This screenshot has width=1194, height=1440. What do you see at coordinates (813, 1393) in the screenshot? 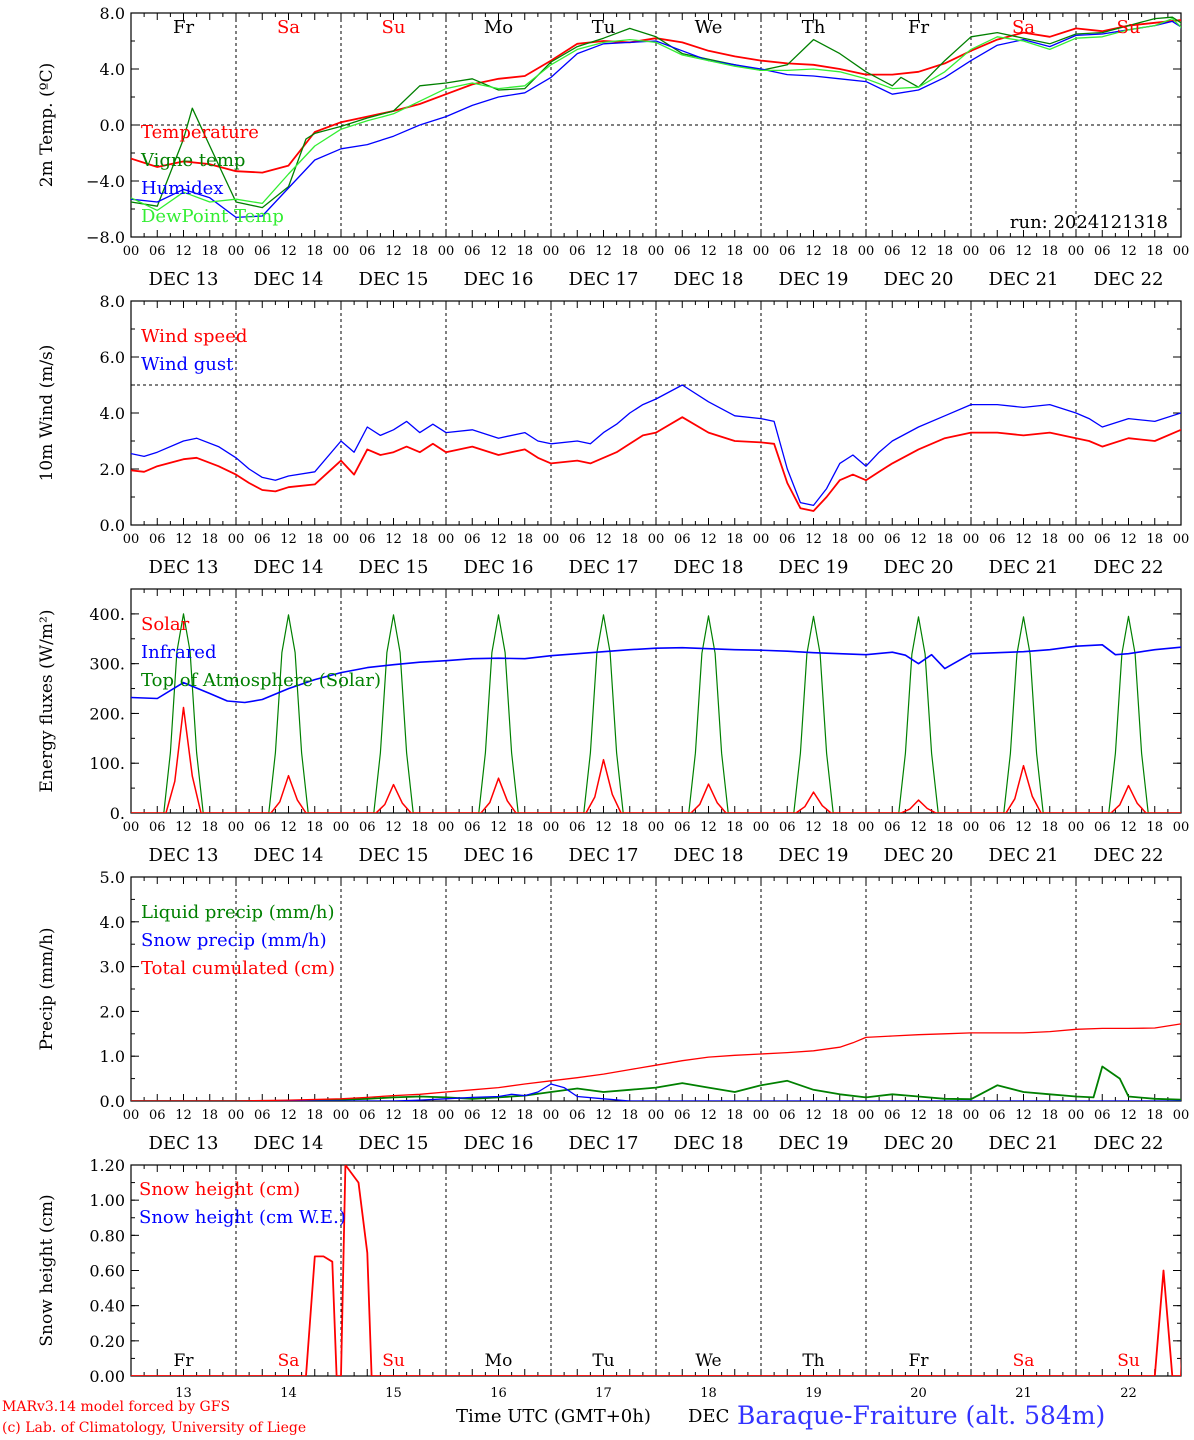
I see `day-number-label: 19` at bounding box center [813, 1393].